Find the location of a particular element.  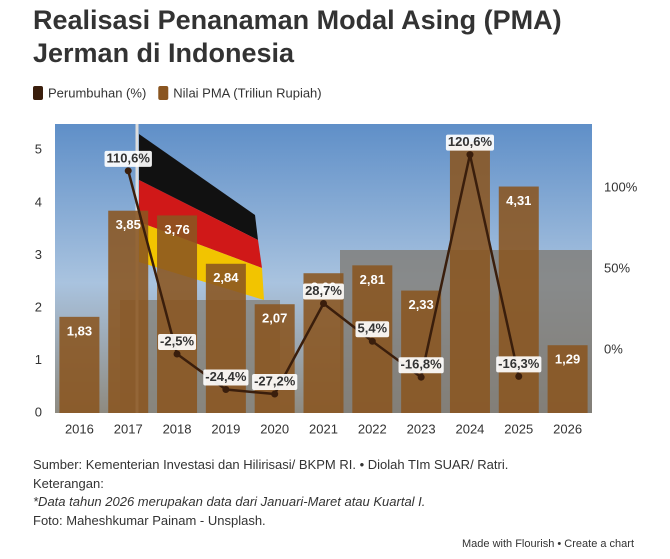

y-tick-label: 3 is located at coordinates (38, 254).